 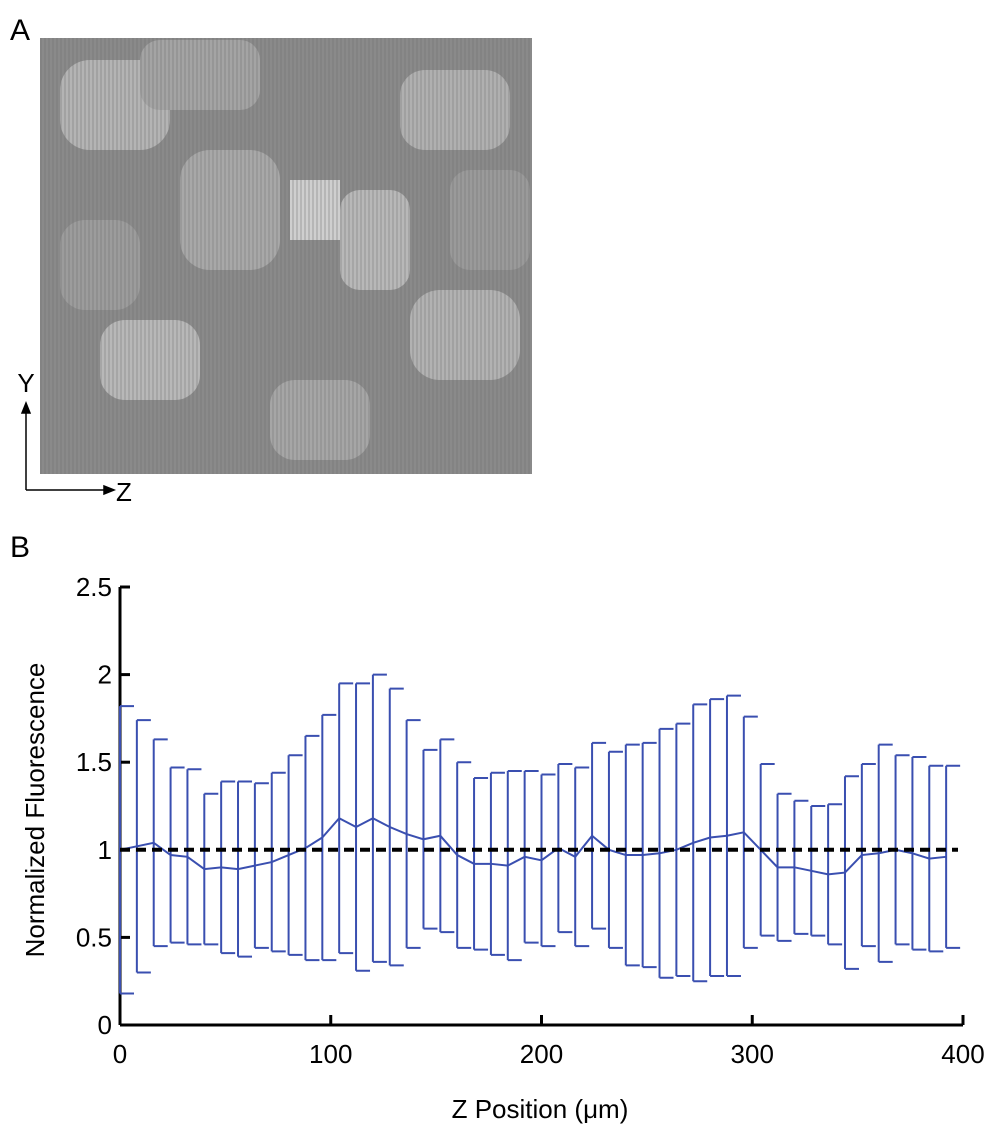 What do you see at coordinates (94, 587) in the screenshot?
I see `y-tick-label: 2.5` at bounding box center [94, 587].